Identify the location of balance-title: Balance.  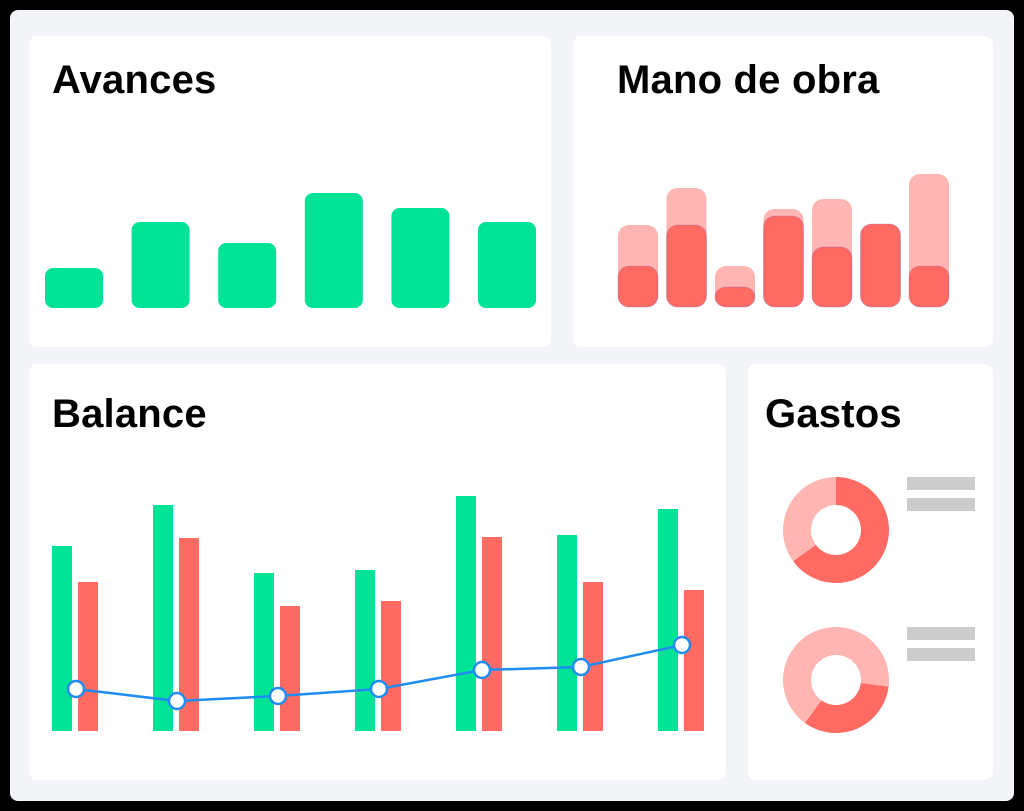
(129, 414).